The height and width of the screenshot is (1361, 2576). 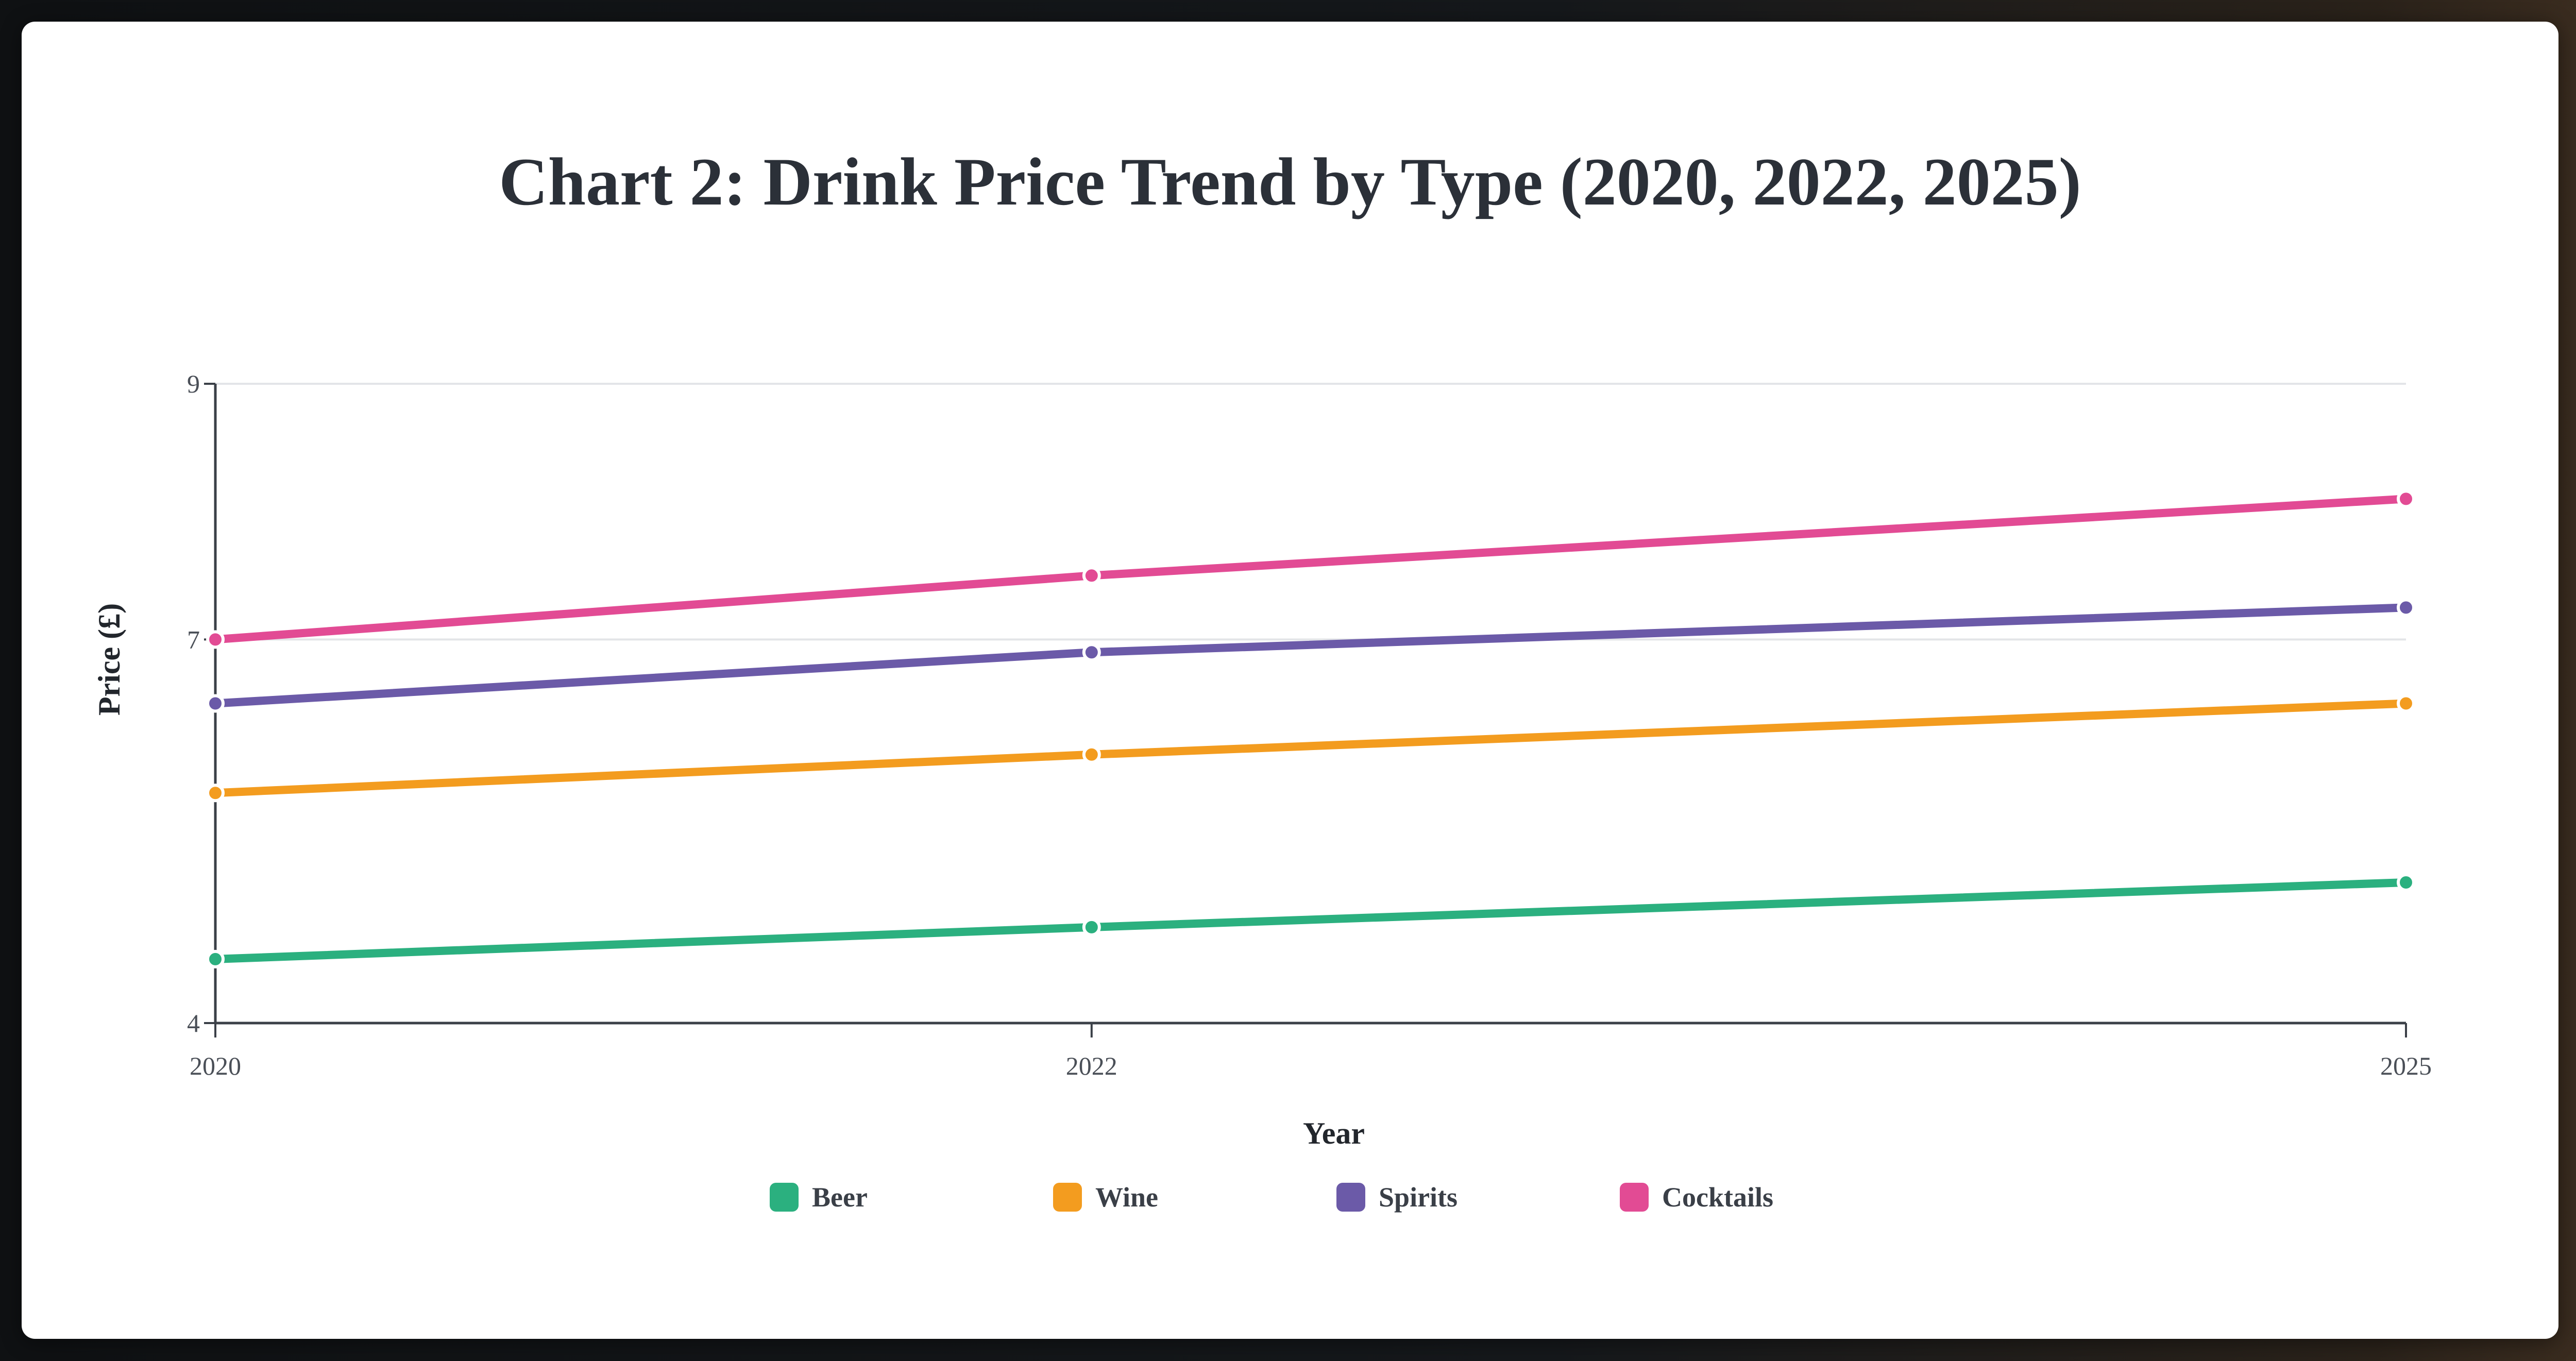 I want to click on legend: Beer Wine Spirits Cocktails, so click(x=1271, y=1197).